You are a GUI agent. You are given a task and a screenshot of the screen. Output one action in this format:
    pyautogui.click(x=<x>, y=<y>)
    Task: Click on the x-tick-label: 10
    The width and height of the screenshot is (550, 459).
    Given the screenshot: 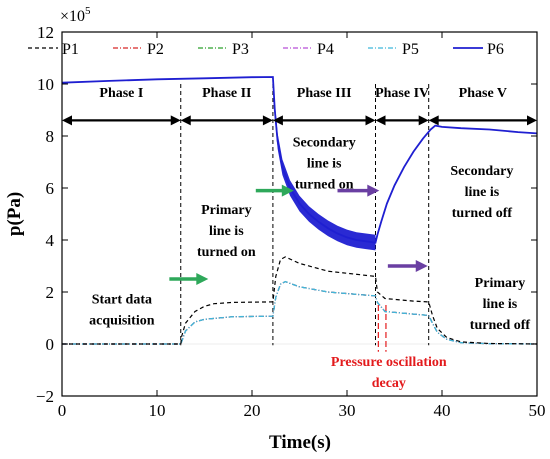 What is the action you would take?
    pyautogui.click(x=157, y=410)
    